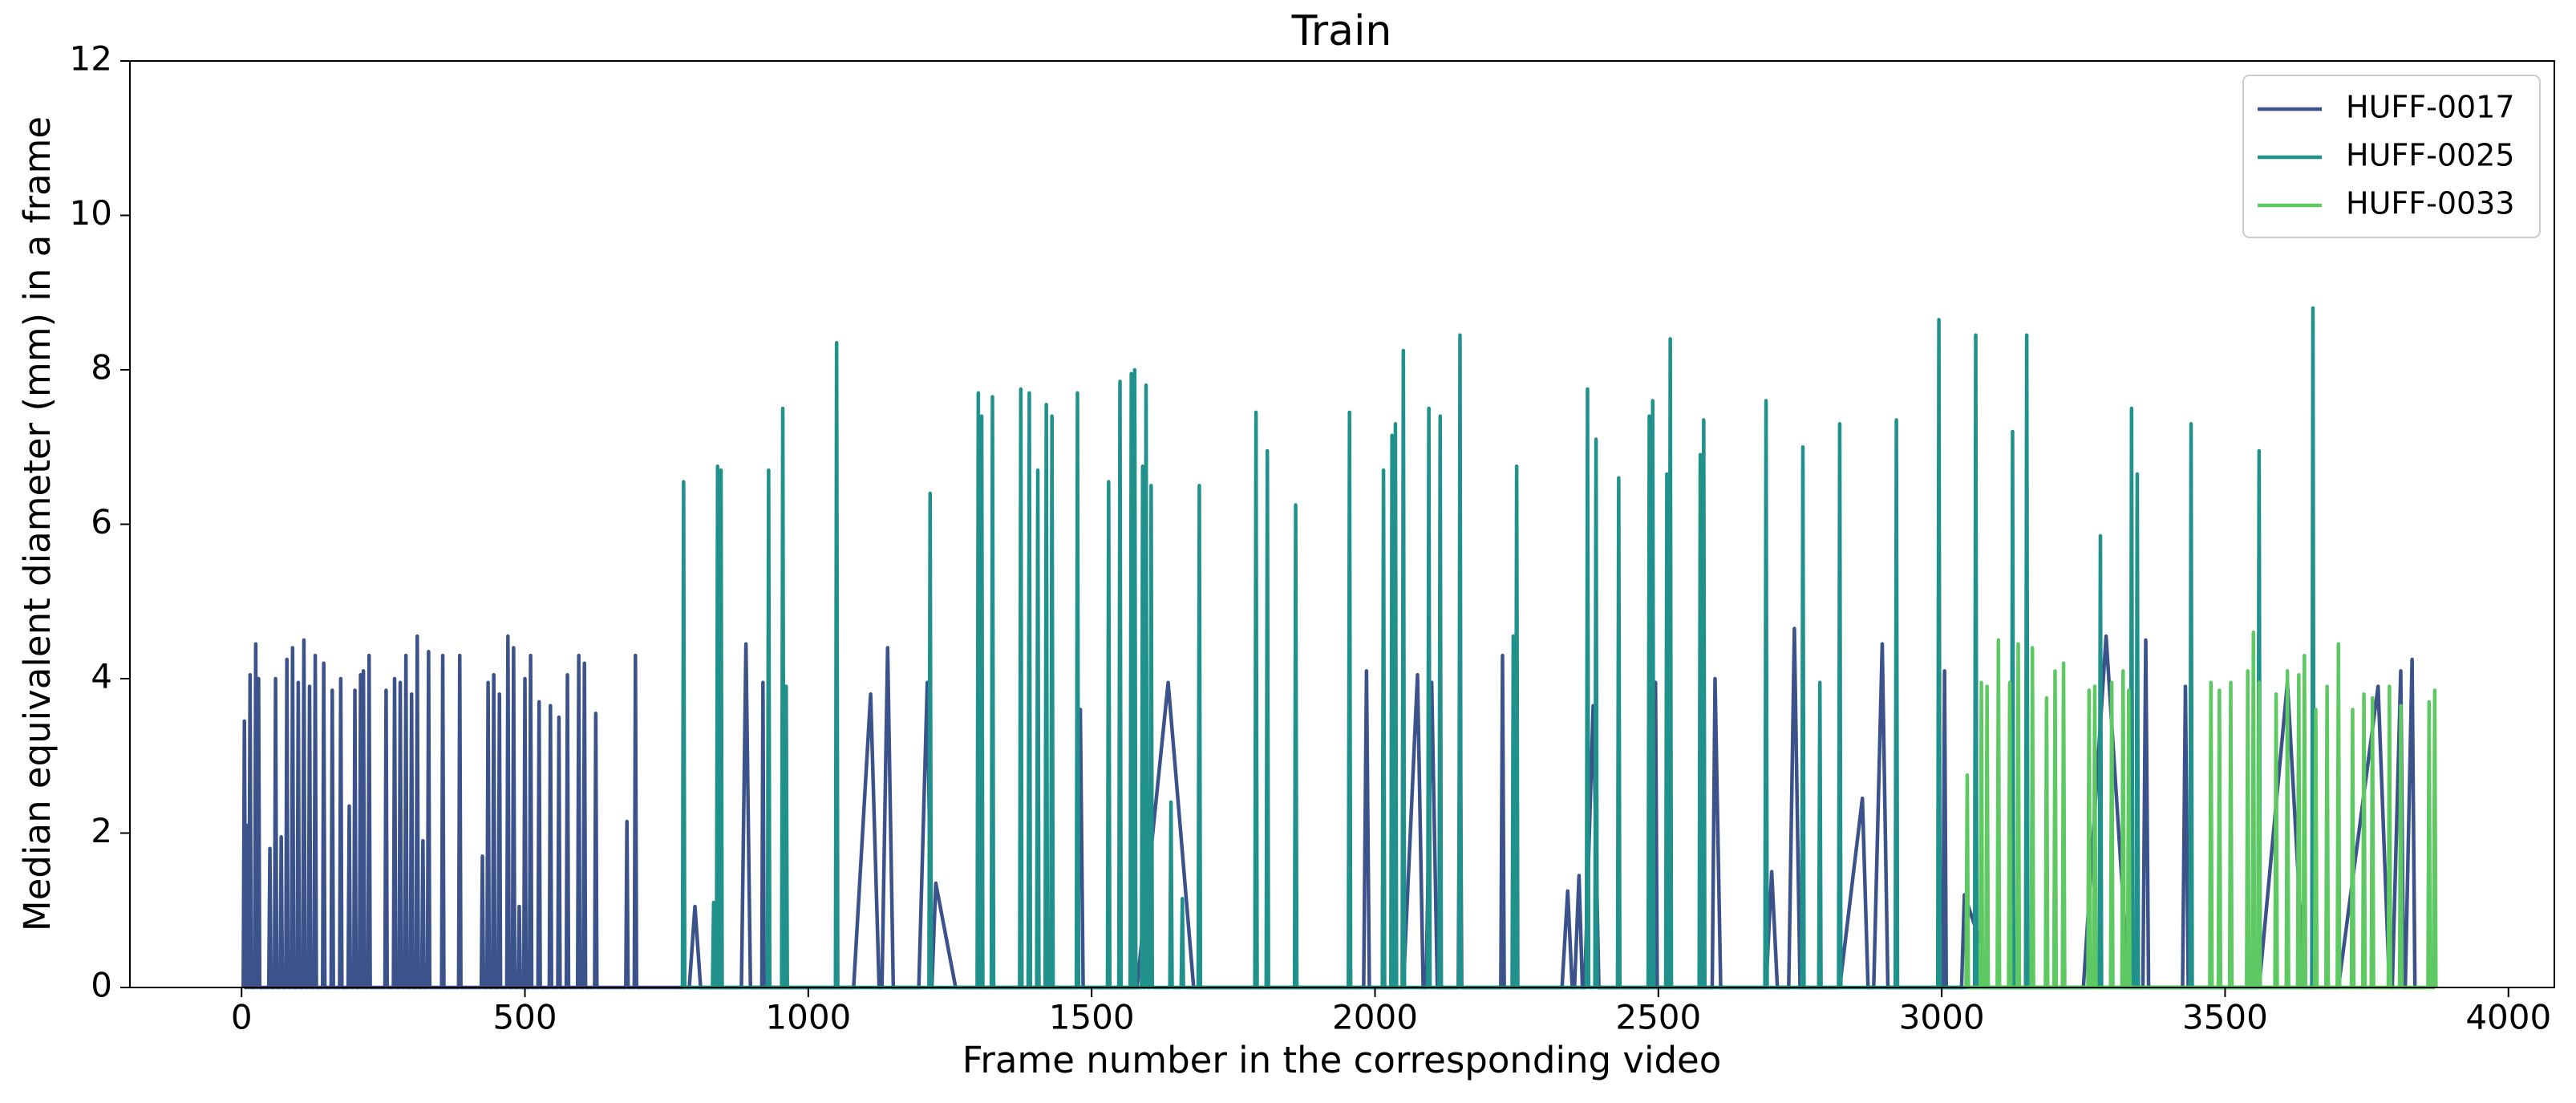 This screenshot has height=1103, width=2576. I want to click on y-tick-label: 4, so click(101, 676).